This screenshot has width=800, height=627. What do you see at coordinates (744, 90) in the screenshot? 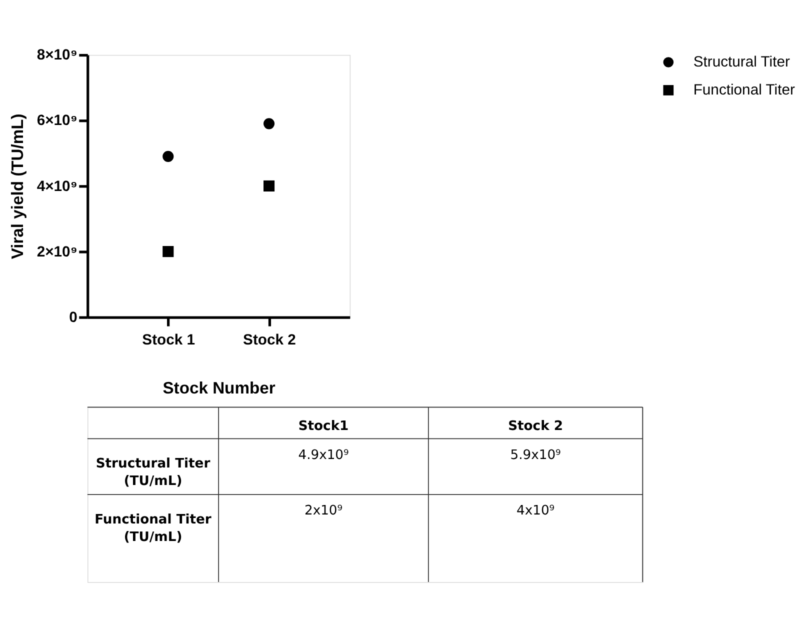
I see `legend-label: Functional Titer` at bounding box center [744, 90].